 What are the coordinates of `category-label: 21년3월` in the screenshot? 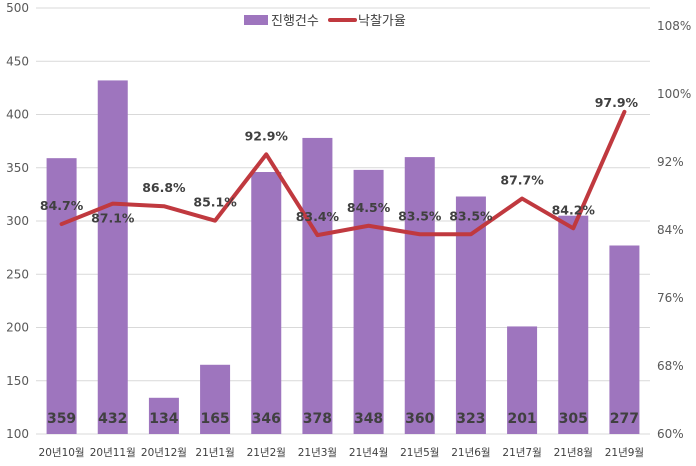 It's located at (317, 453).